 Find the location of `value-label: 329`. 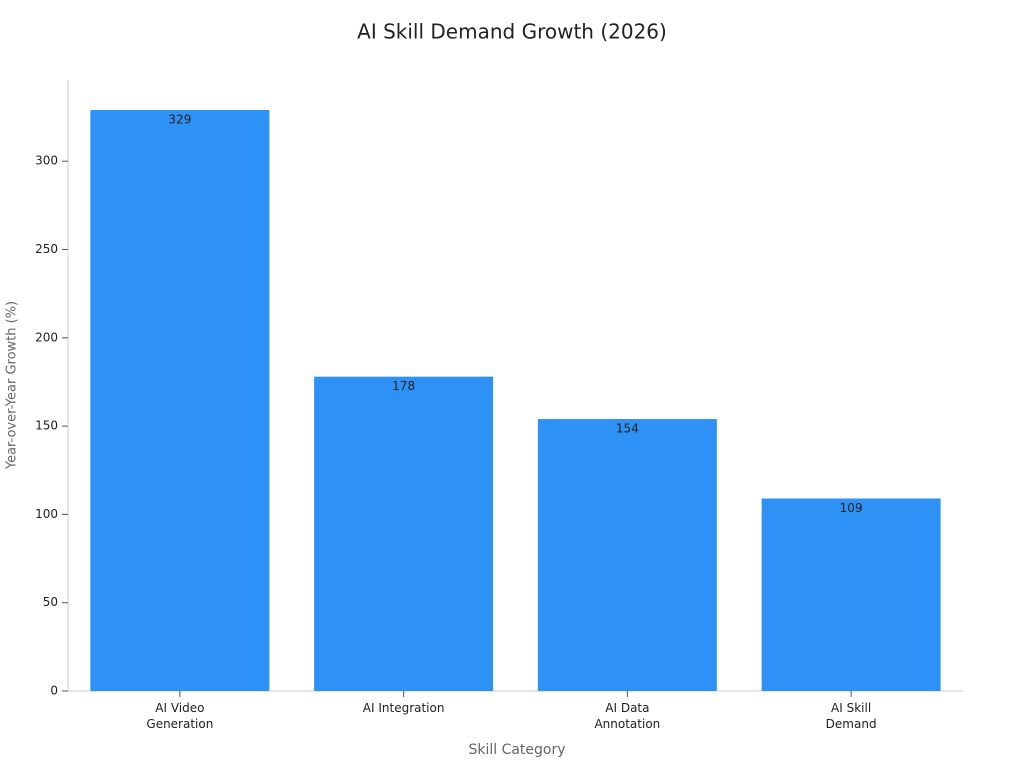

value-label: 329 is located at coordinates (179, 120).